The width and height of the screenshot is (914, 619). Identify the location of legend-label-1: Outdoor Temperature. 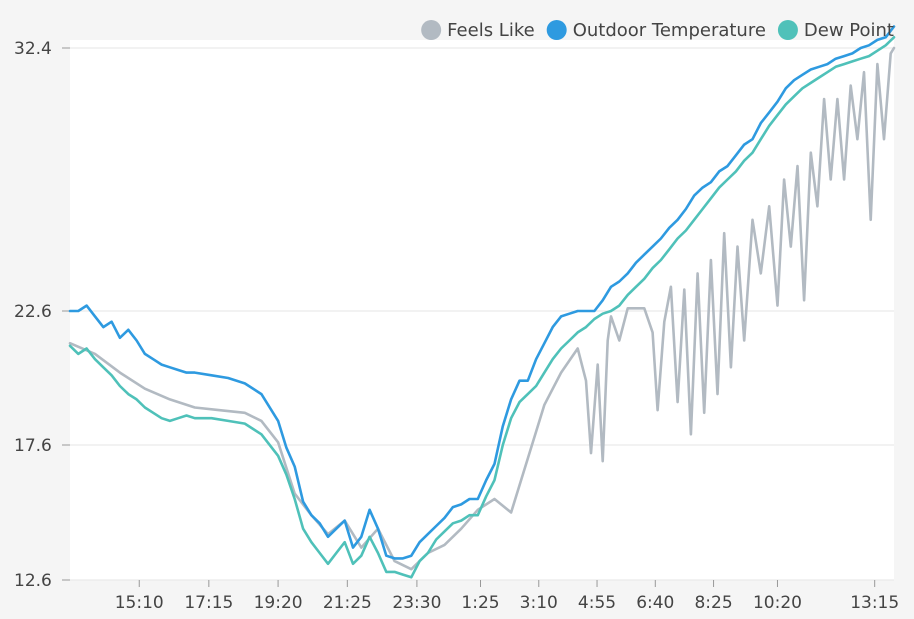
(669, 30).